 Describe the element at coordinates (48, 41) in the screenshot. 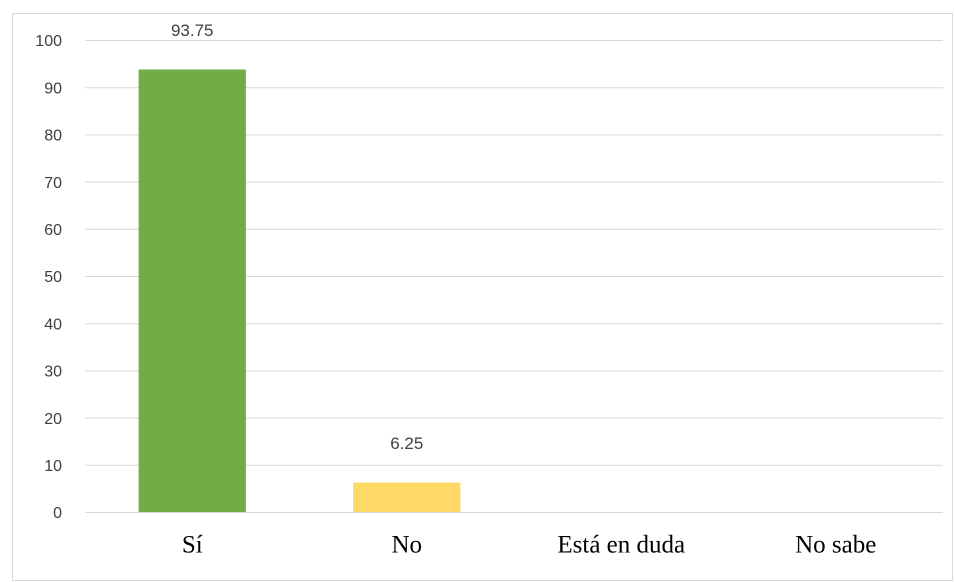

I see `y-tick-label: 100` at that location.